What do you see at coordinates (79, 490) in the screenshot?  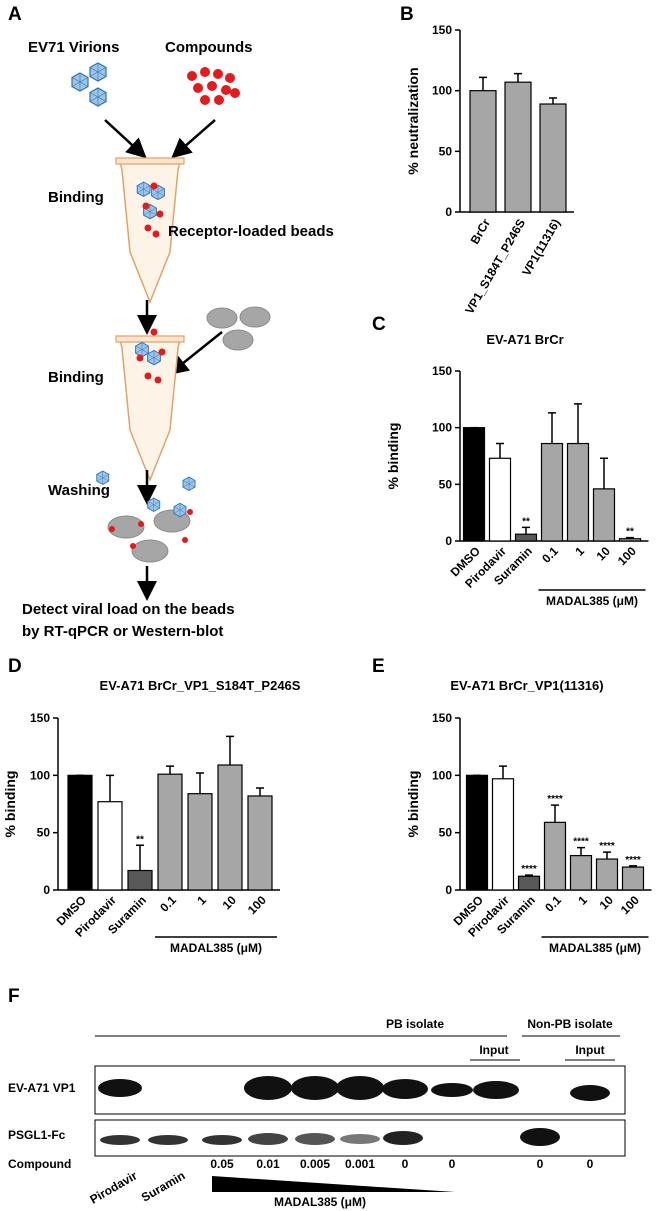 I see `label: Washing` at bounding box center [79, 490].